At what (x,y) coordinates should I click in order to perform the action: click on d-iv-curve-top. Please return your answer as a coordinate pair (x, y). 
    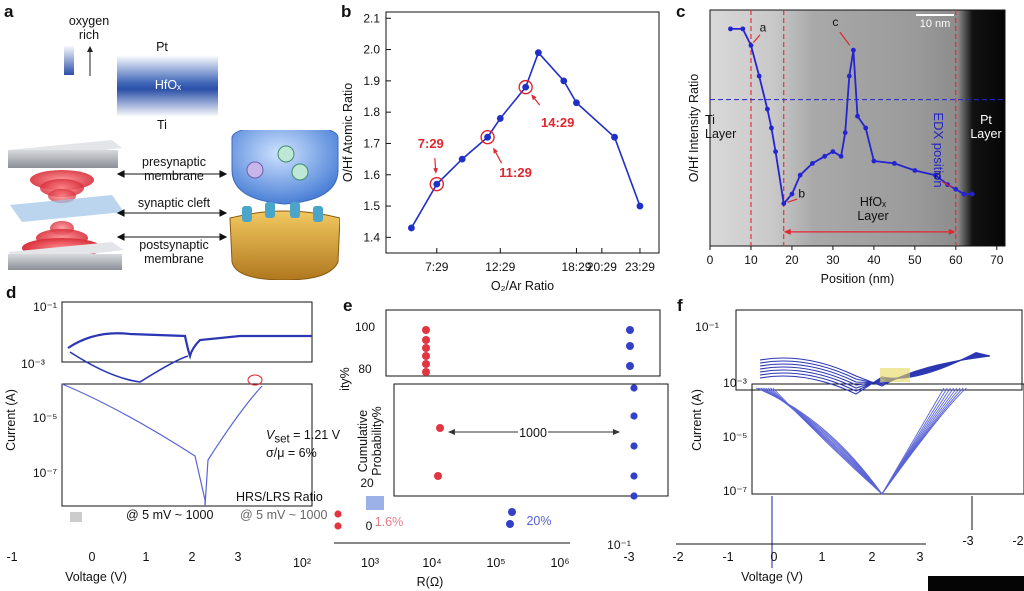
    Looking at the image, I should click on (189, 346).